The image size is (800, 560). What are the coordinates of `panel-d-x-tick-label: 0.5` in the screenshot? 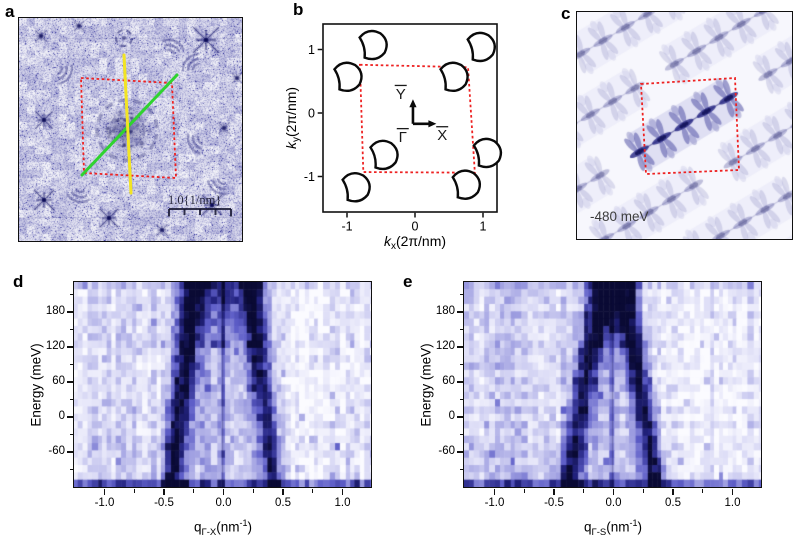 It's located at (283, 503).